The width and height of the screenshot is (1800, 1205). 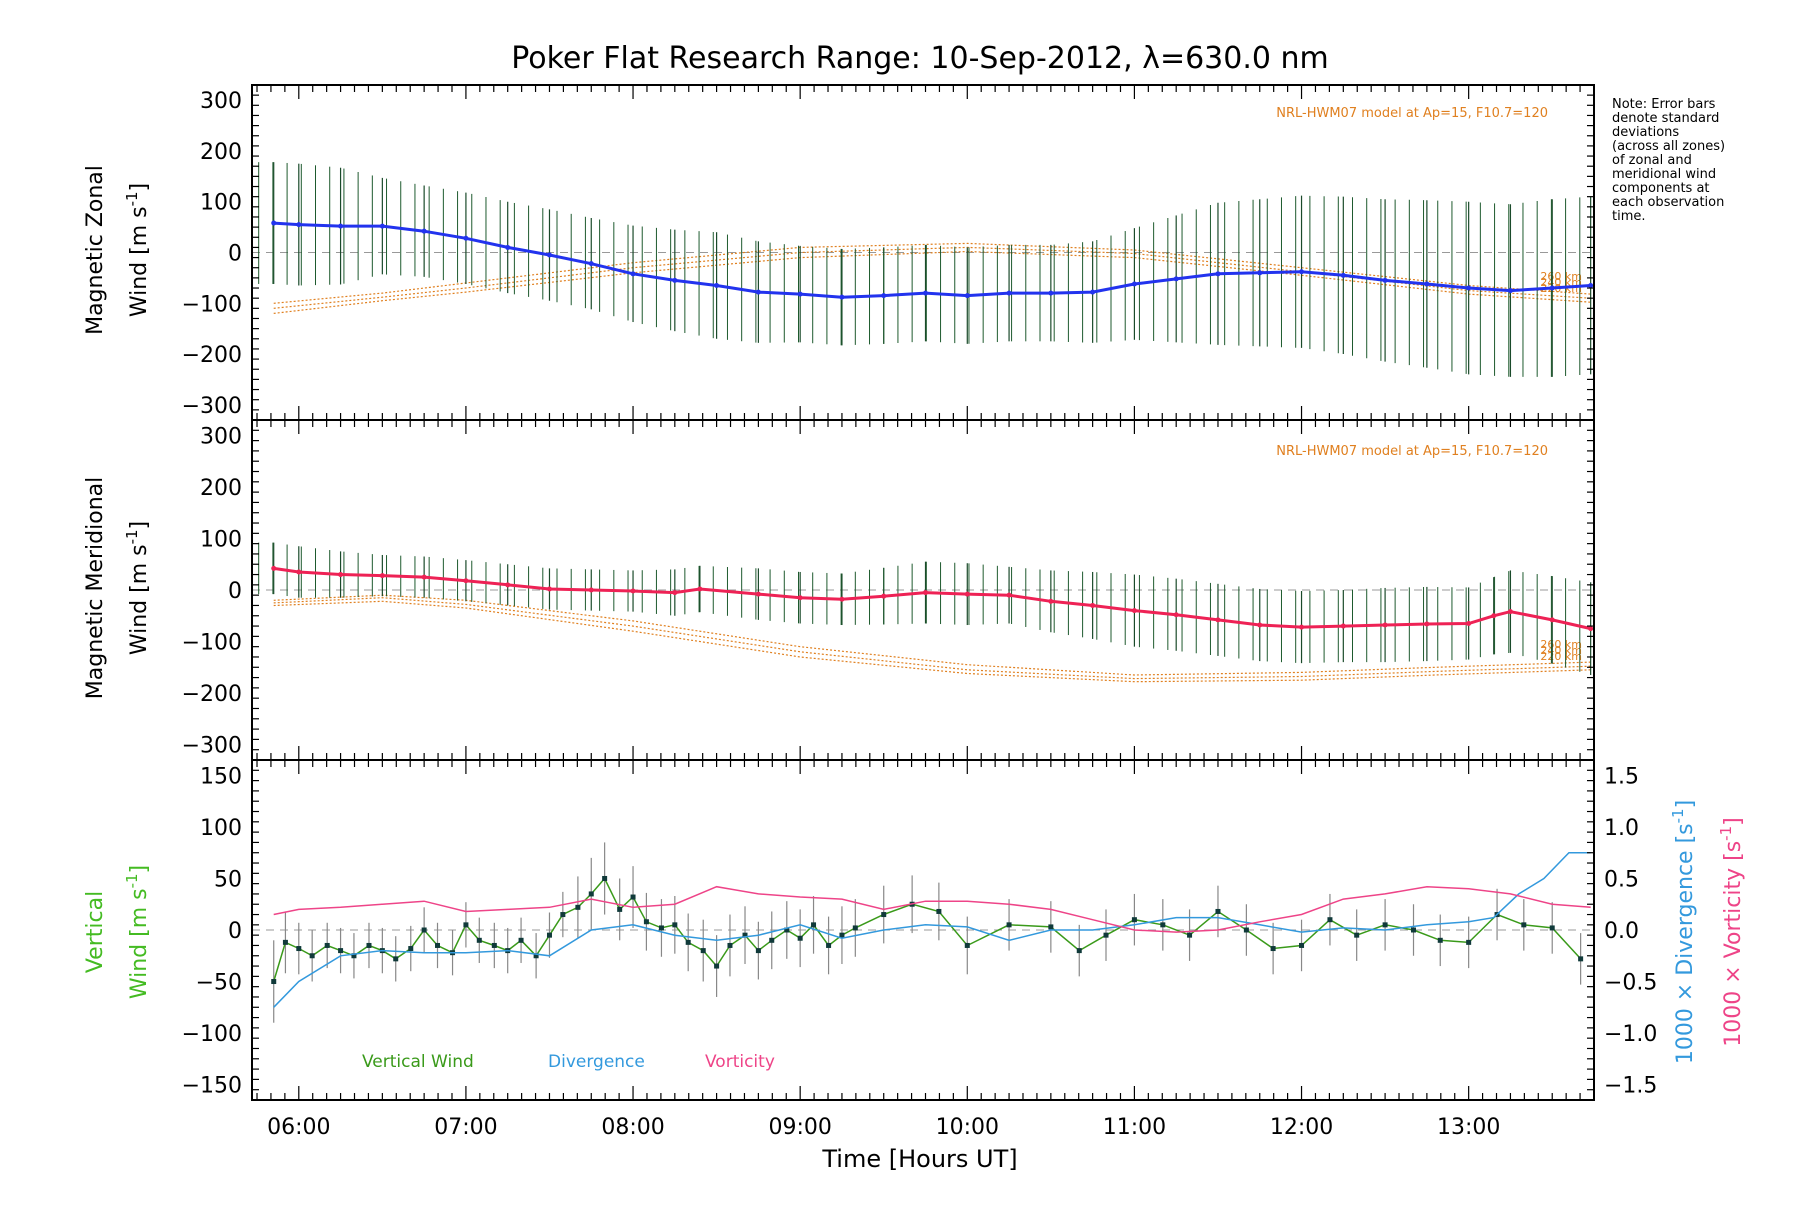 I want to click on y-tick-label-2-0: 150, so click(x=221, y=776).